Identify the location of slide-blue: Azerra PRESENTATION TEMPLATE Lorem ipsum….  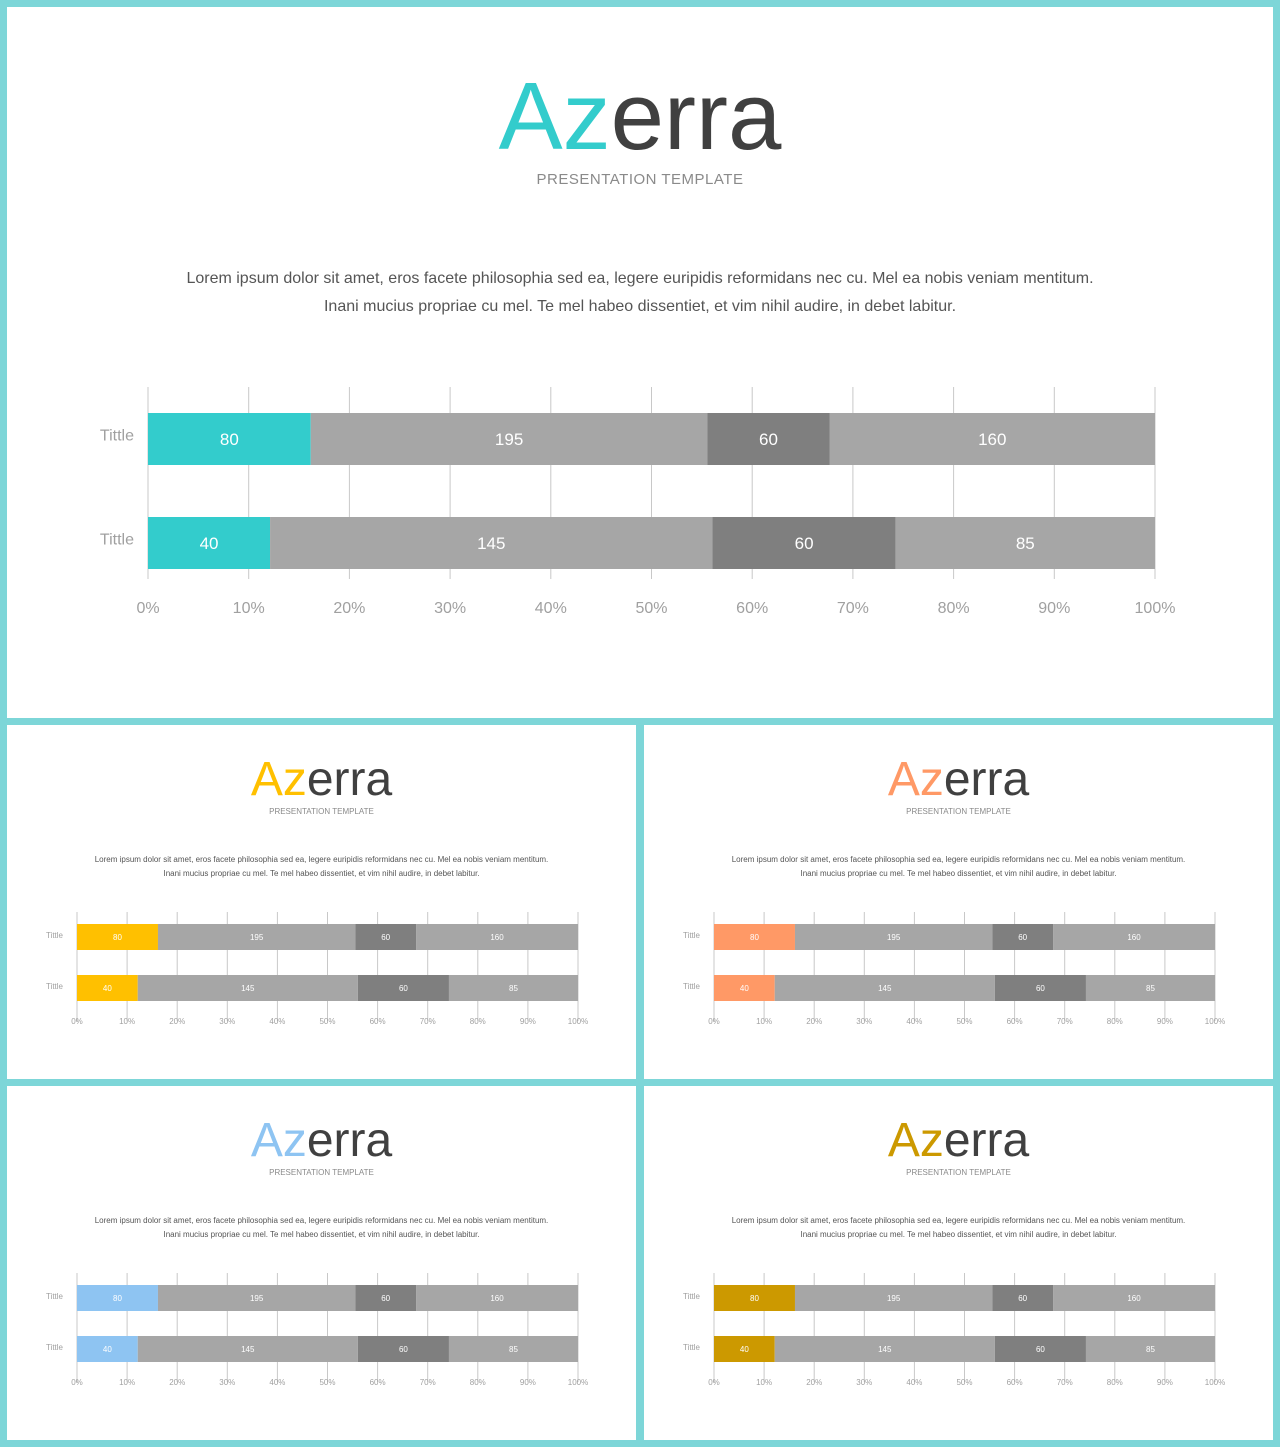
(321, 1263).